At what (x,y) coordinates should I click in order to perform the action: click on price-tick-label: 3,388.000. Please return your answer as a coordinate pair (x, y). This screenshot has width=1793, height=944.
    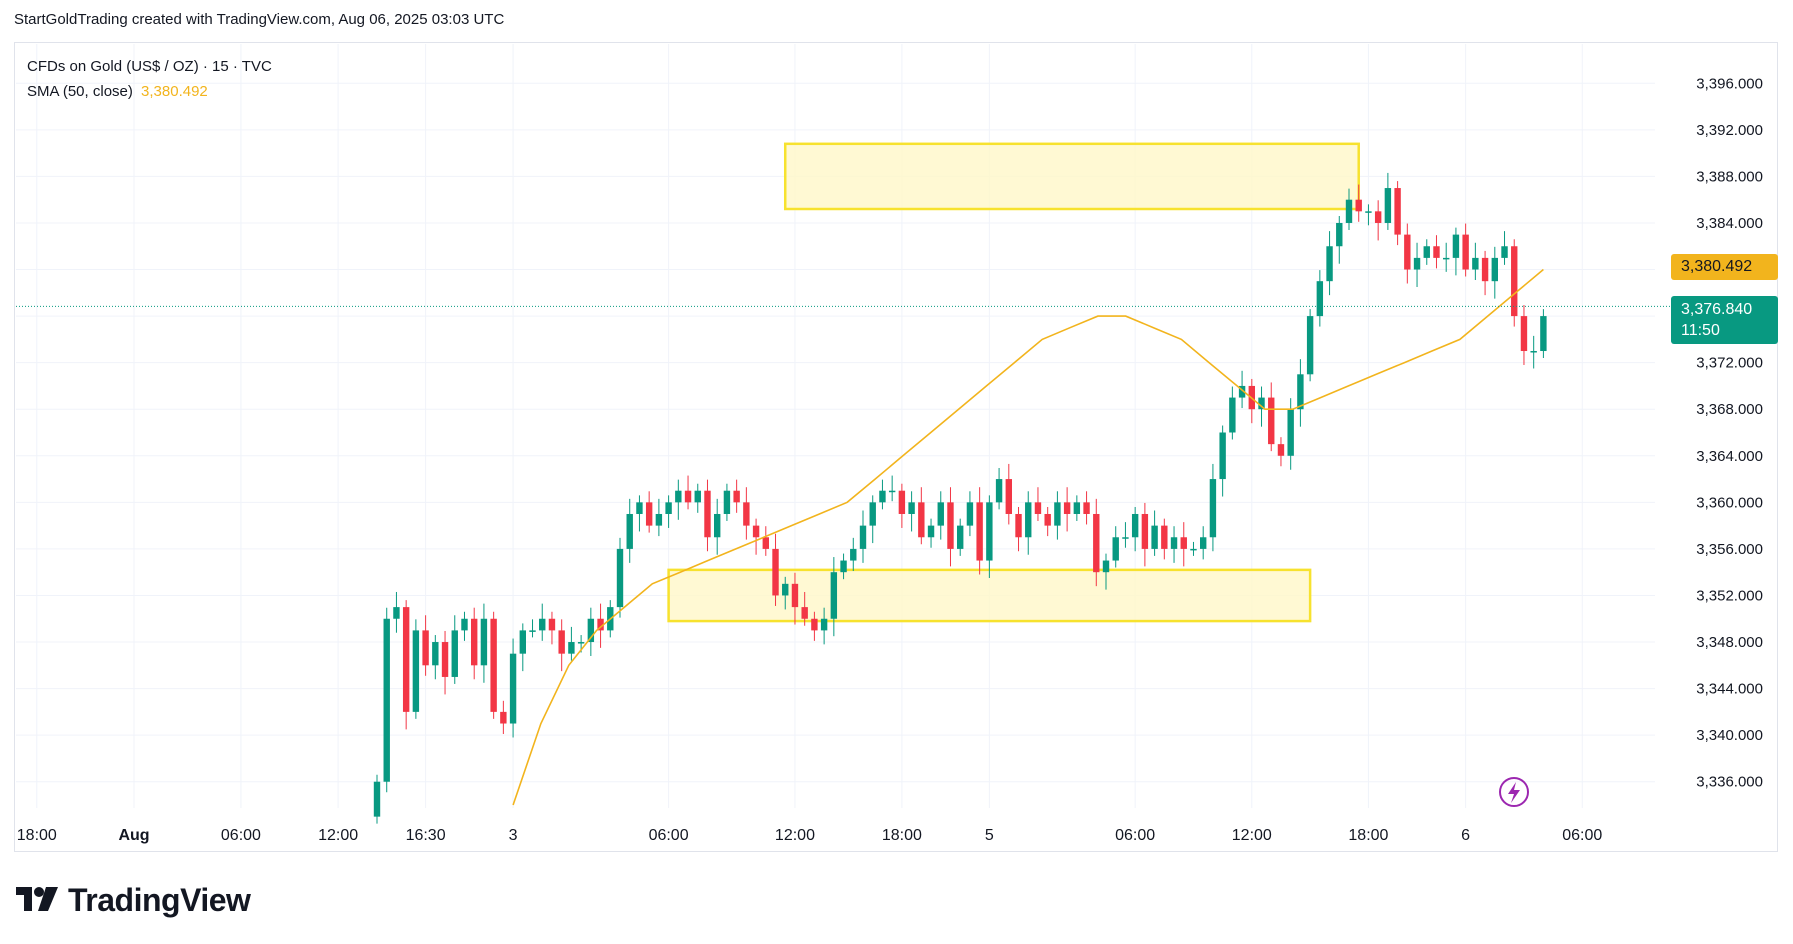
    Looking at the image, I should click on (1729, 176).